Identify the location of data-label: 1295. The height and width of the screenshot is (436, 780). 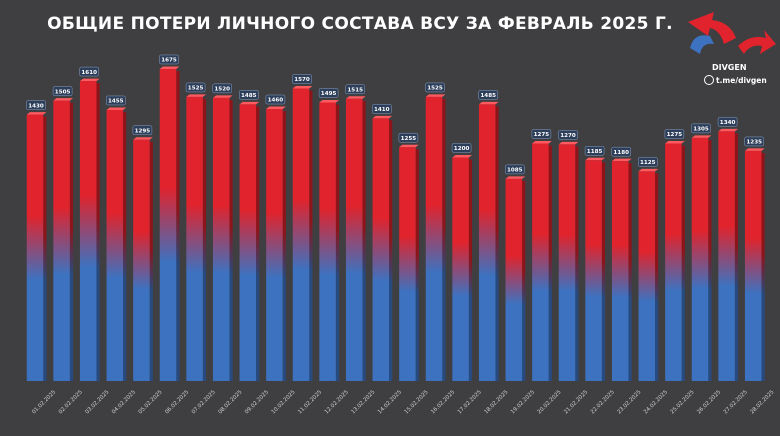
(143, 131).